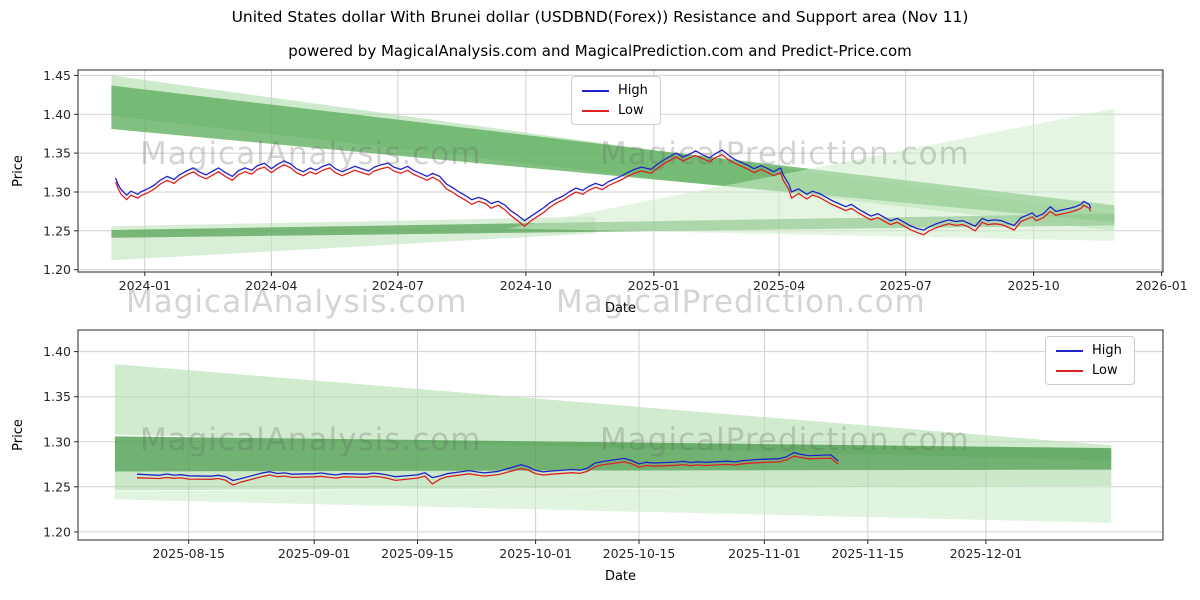 Image resolution: width=1200 pixels, height=600 pixels. Describe the element at coordinates (654, 285) in the screenshot. I see `x-tick-label: 2025-01` at that location.